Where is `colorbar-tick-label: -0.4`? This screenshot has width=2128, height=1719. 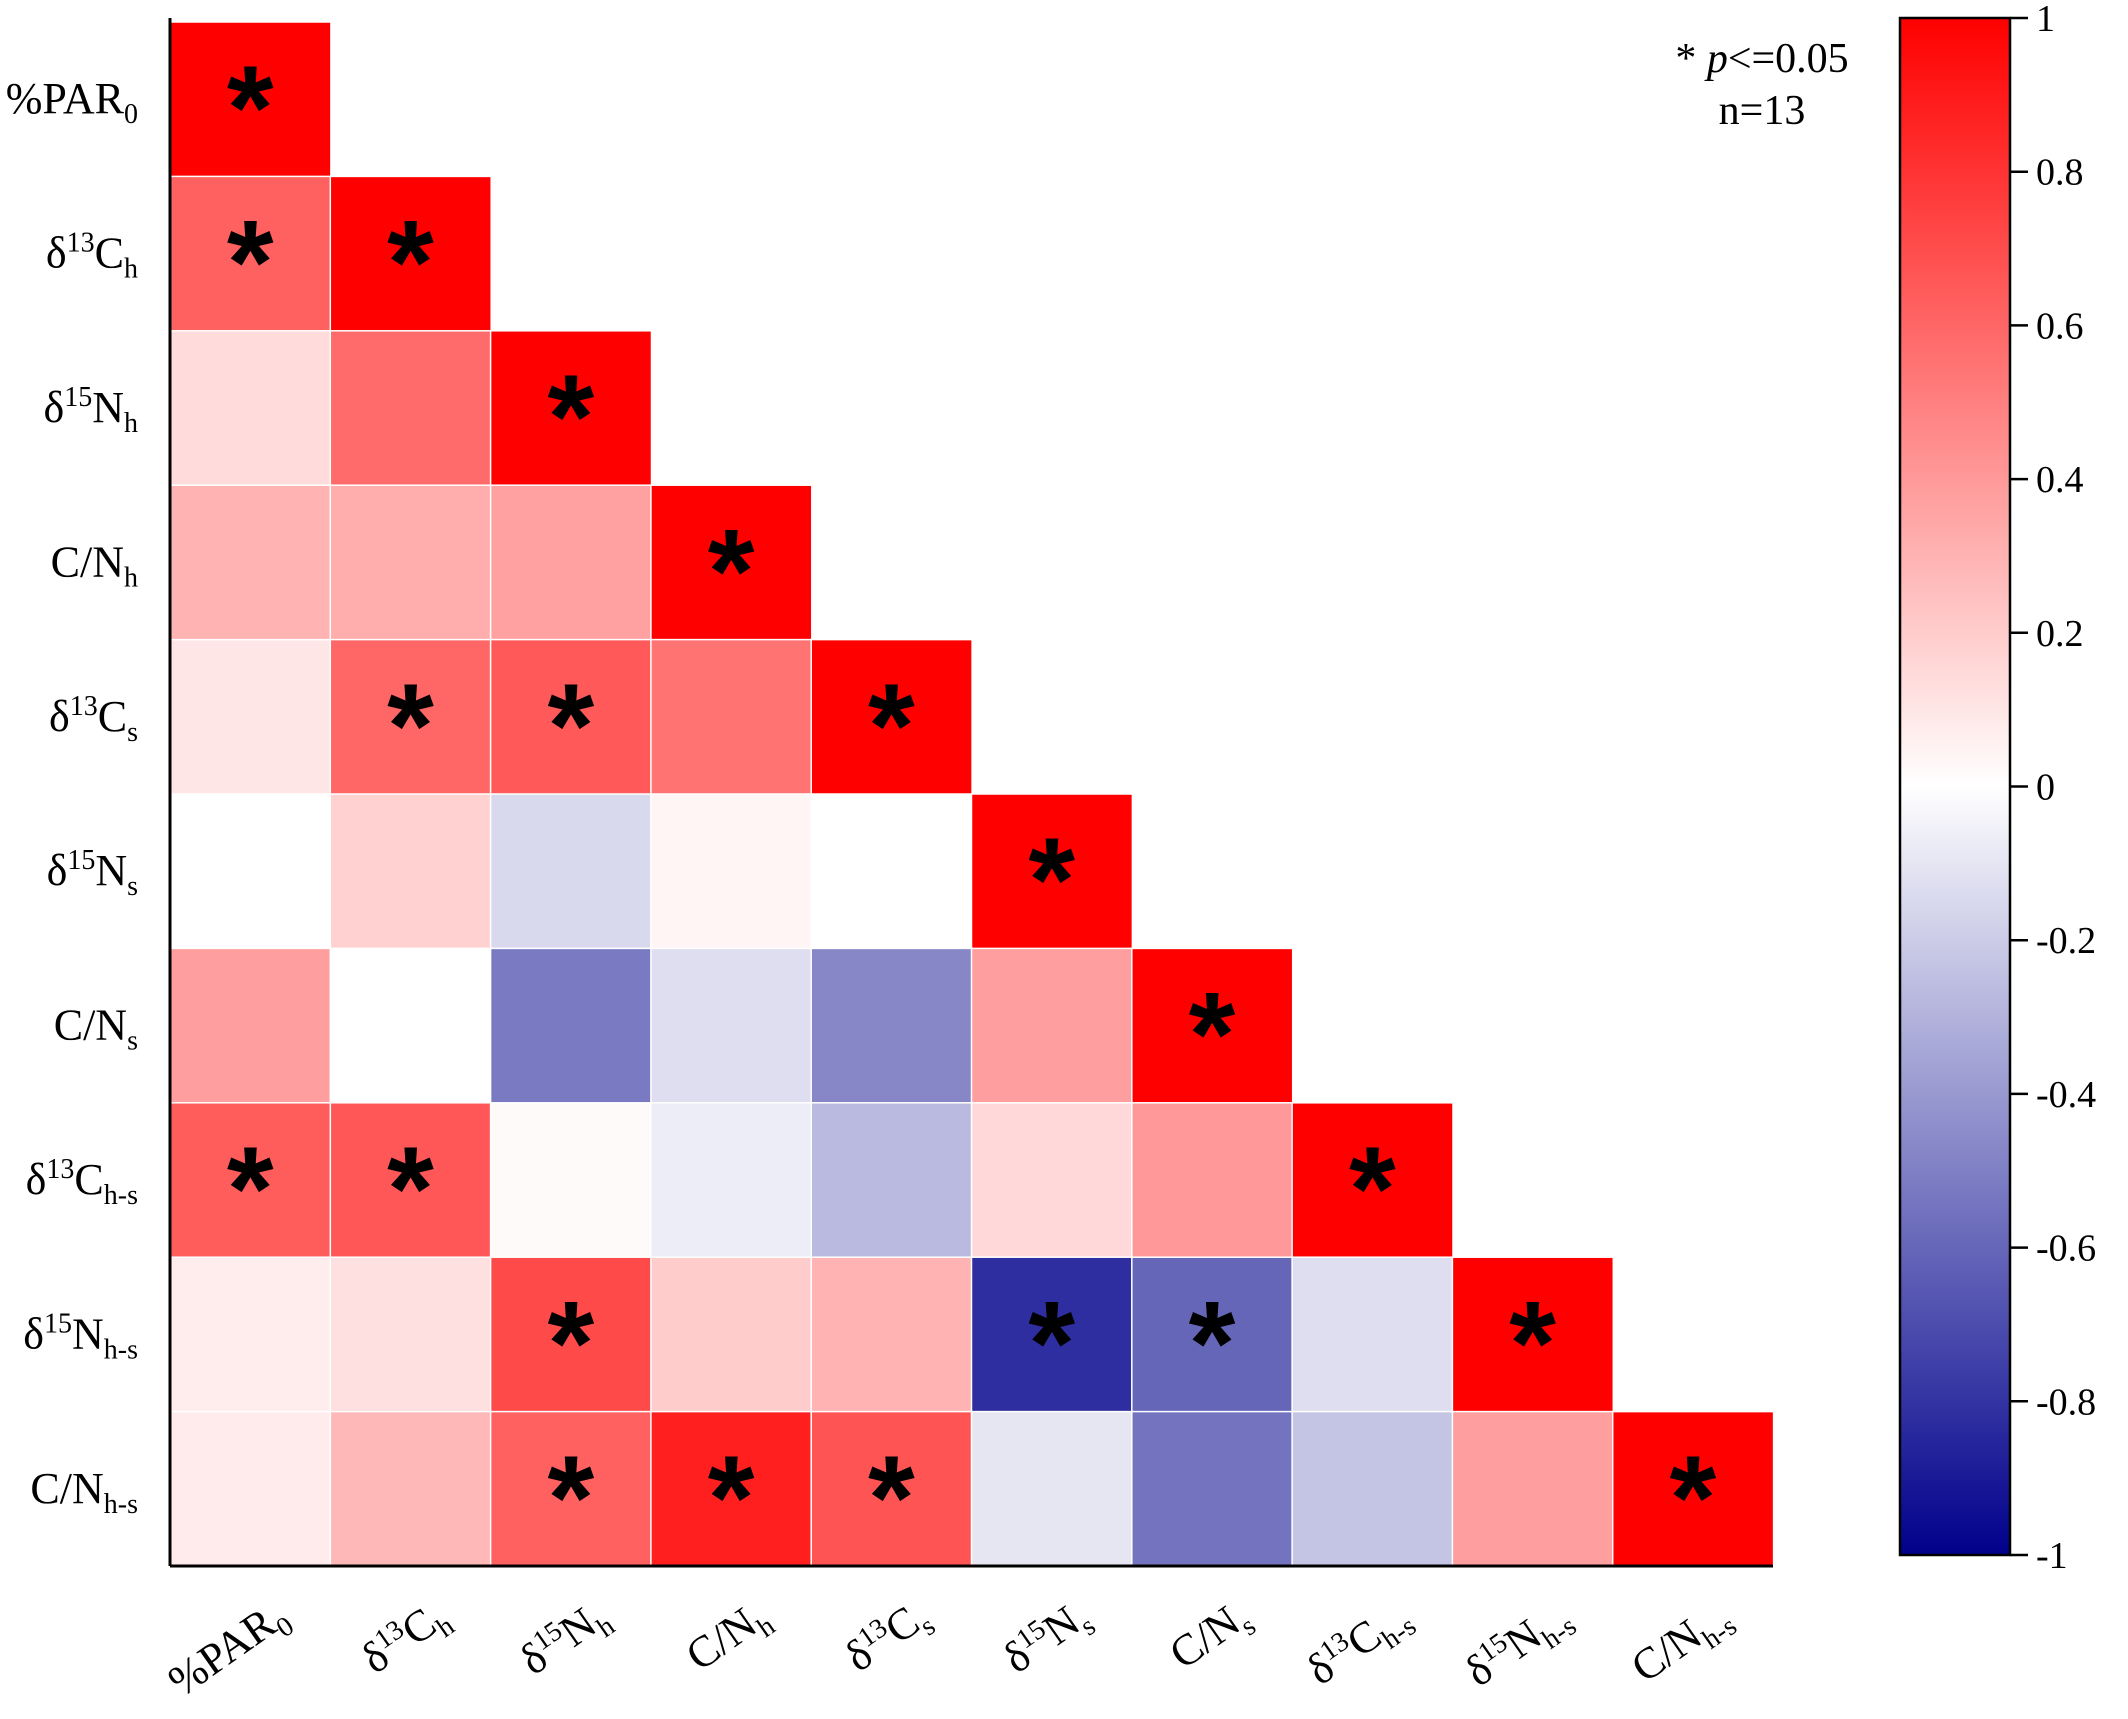 colorbar-tick-label: -0.4 is located at coordinates (2066, 1095).